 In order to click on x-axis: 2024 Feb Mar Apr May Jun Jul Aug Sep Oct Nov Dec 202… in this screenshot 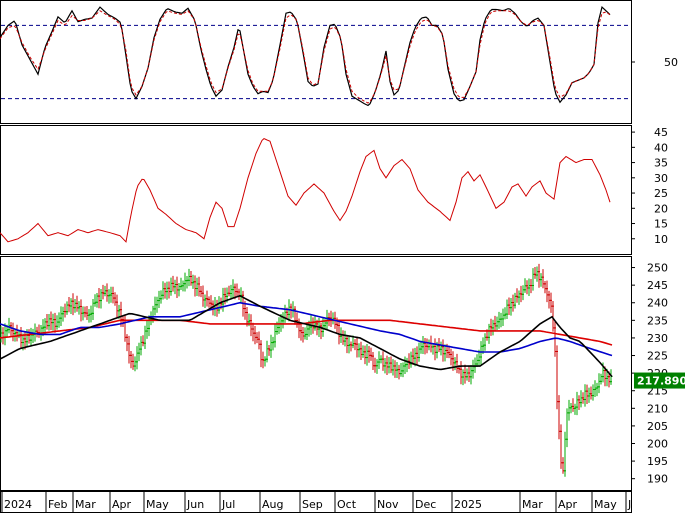, I will do `click(316, 502)`.